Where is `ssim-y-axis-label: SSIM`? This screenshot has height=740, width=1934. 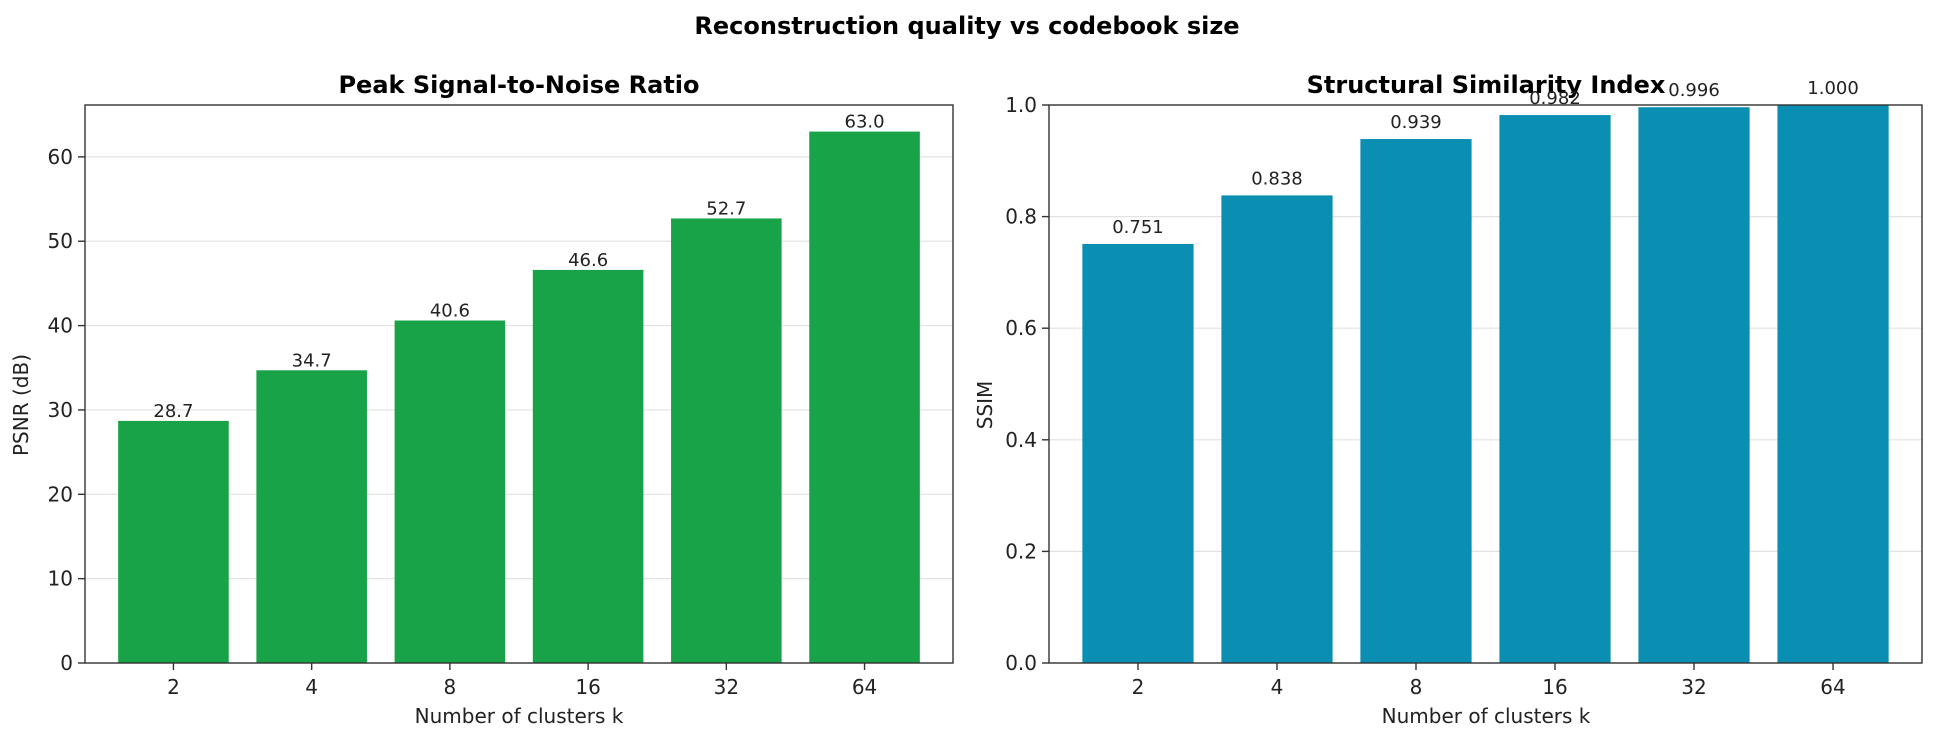
ssim-y-axis-label: SSIM is located at coordinates (985, 405).